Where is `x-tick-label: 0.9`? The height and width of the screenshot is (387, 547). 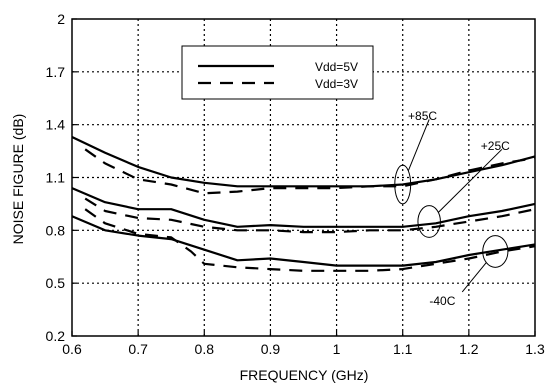
x-tick-label: 0.9 is located at coordinates (271, 349).